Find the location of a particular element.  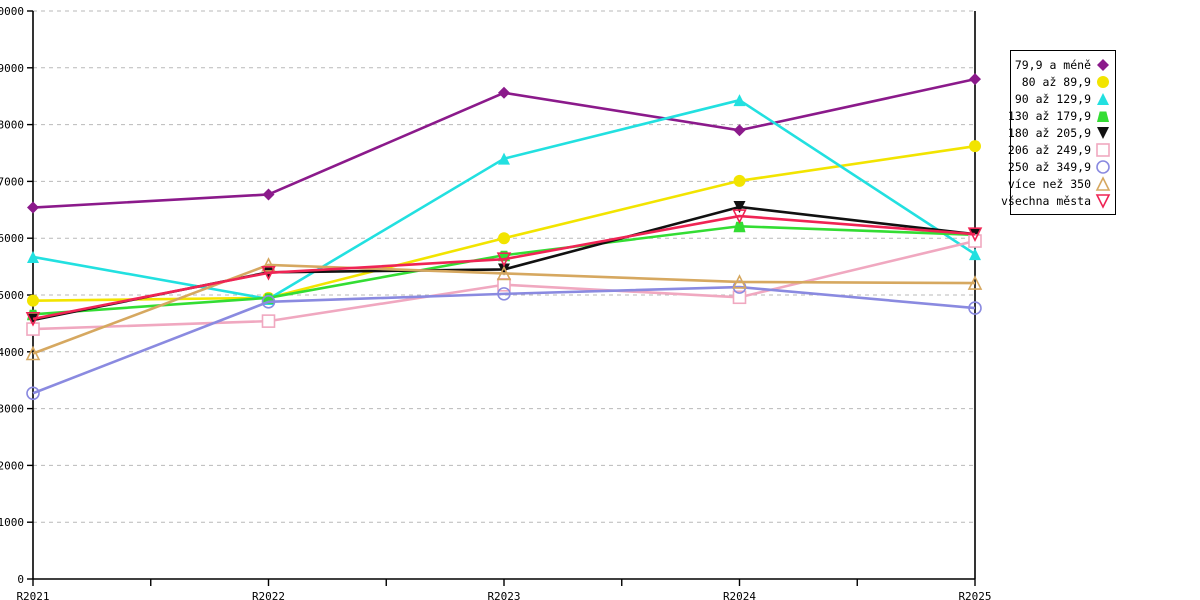

y-tick-label: 0 is located at coordinates (20, 579).